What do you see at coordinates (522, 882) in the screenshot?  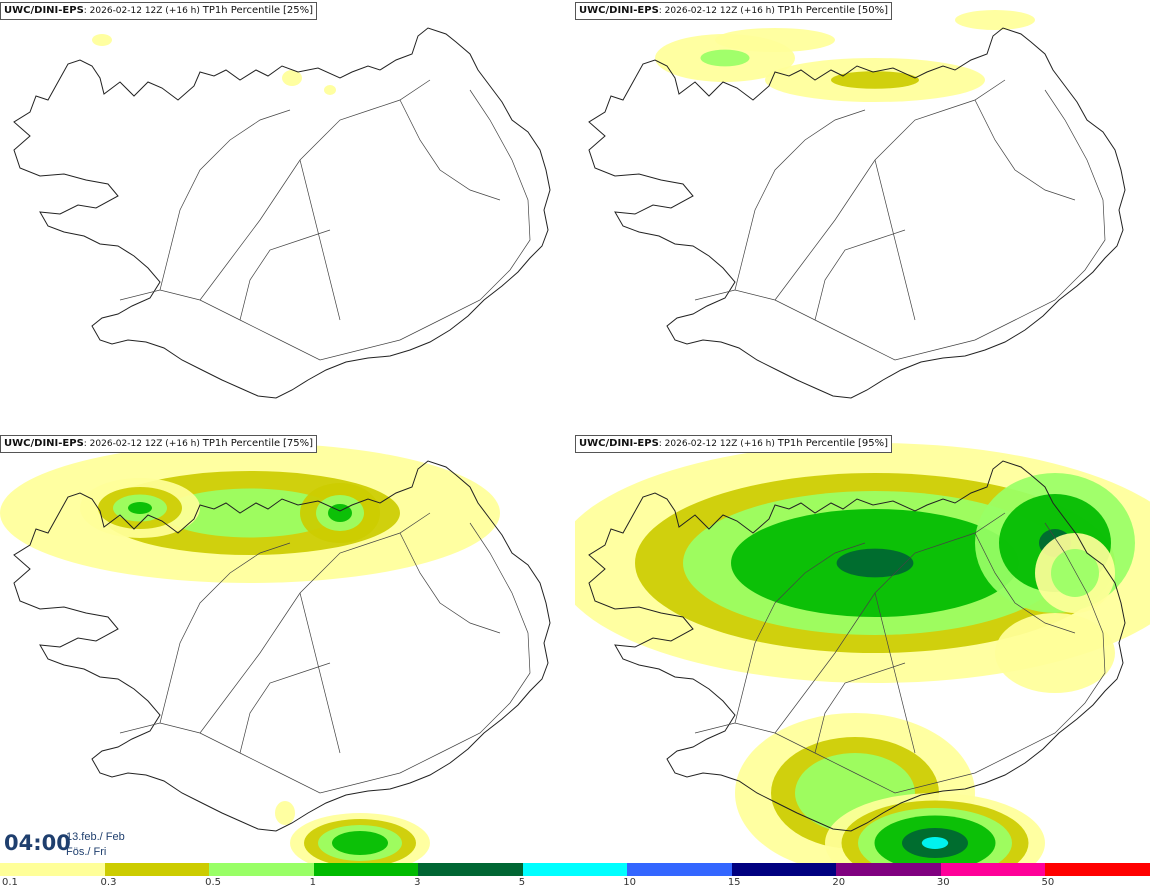 I see `legend-tick-label: 5` at bounding box center [522, 882].